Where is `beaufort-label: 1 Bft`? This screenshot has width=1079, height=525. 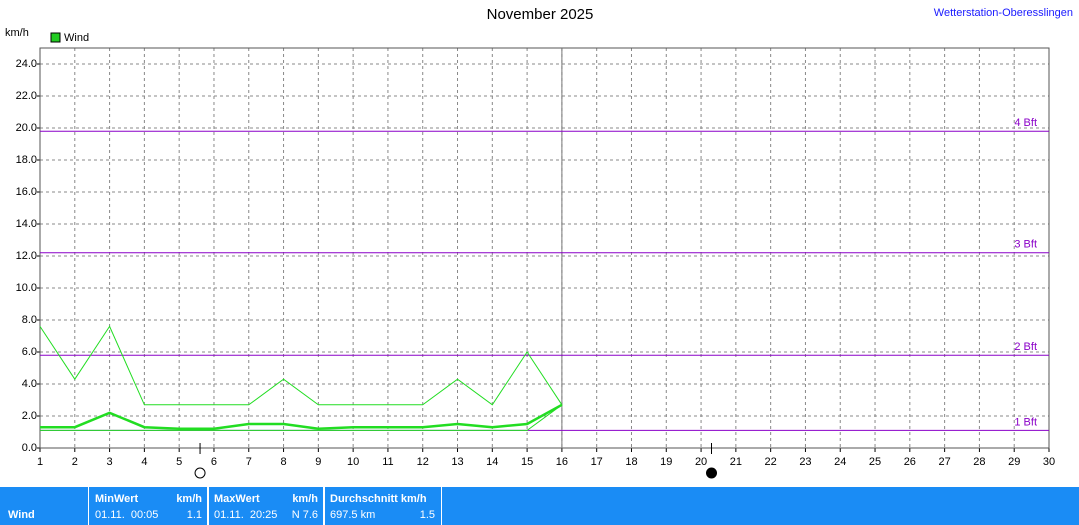 beaufort-label: 1 Bft is located at coordinates (1025, 422).